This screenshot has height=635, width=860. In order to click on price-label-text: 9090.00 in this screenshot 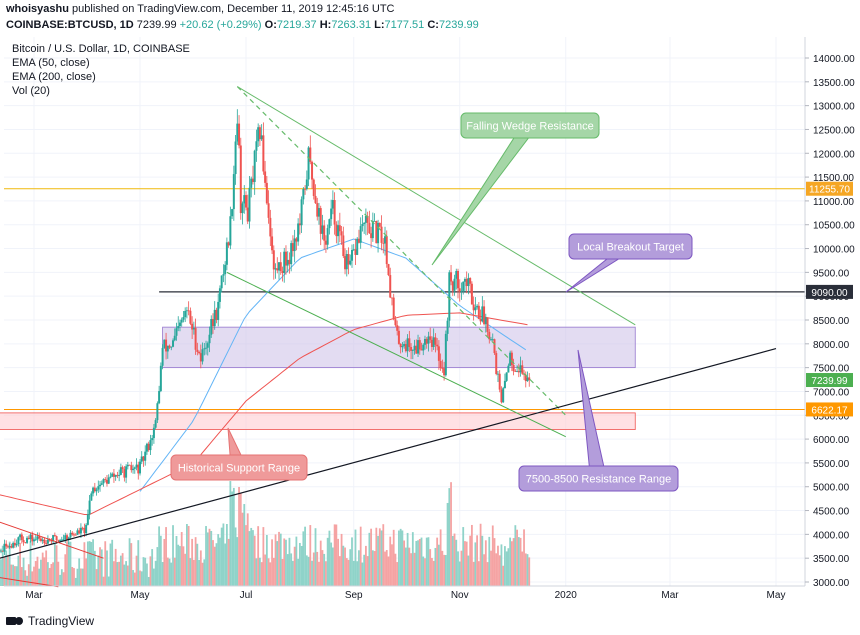, I will do `click(829, 293)`.